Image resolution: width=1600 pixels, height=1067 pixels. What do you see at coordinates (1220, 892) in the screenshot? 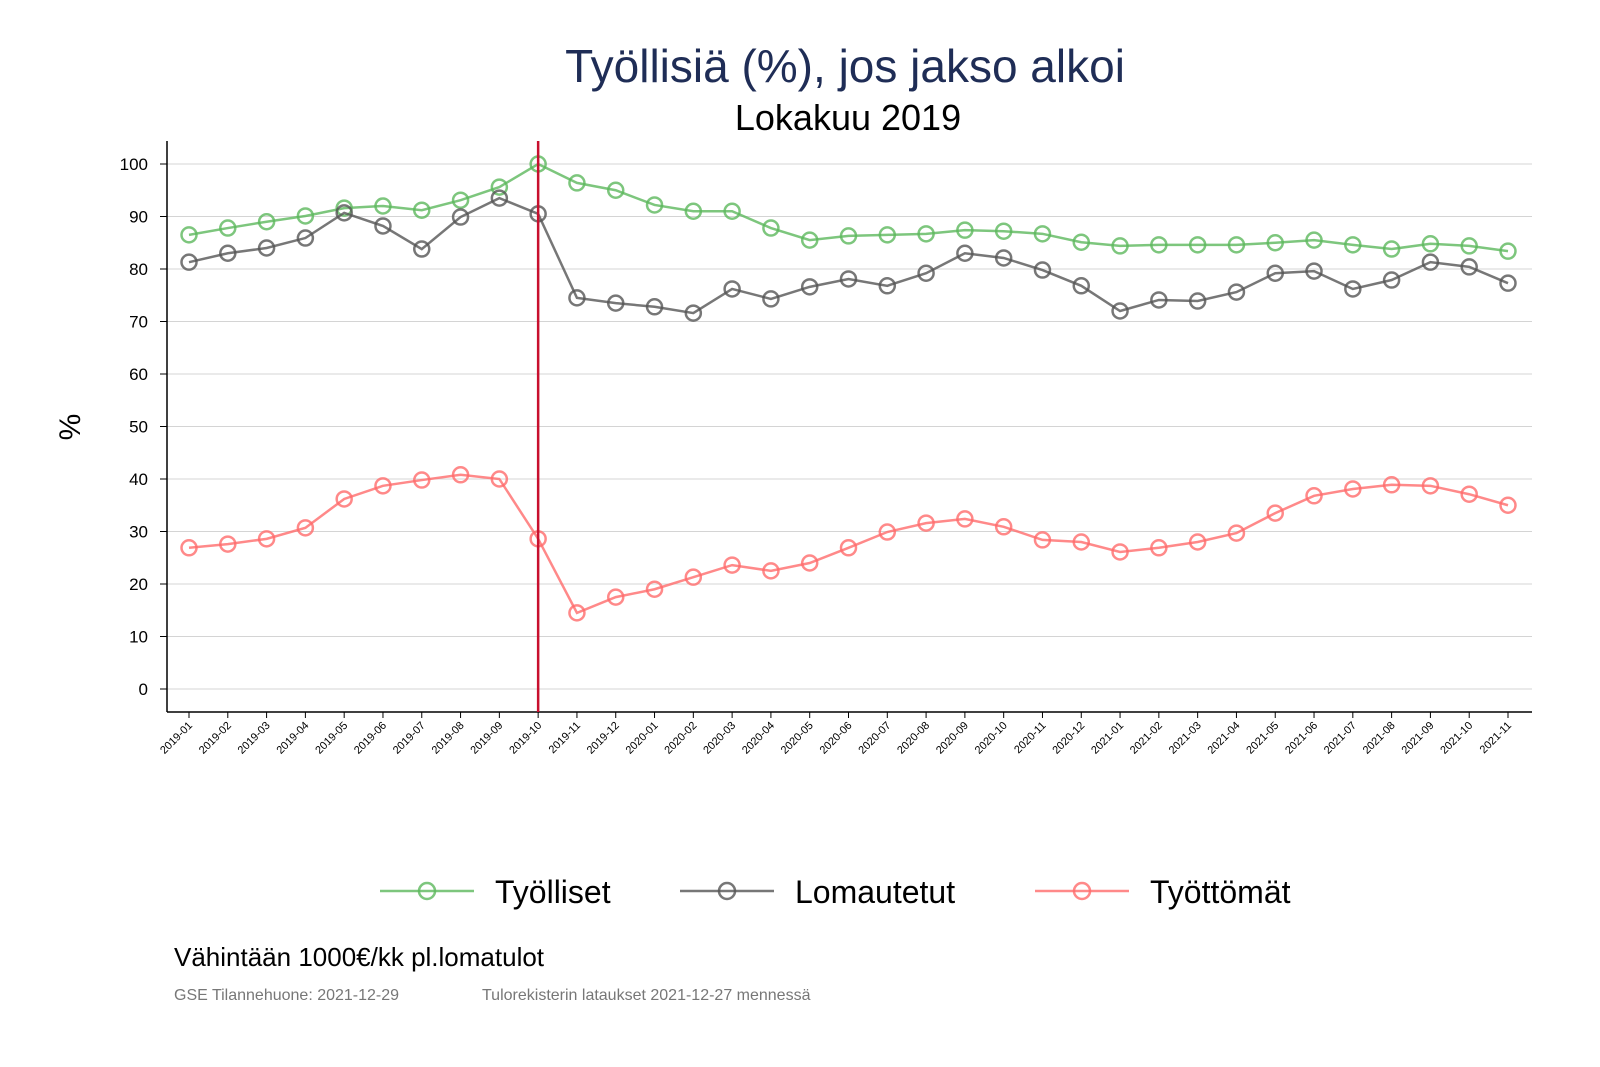
I see `legend-label: Työttömät` at bounding box center [1220, 892].